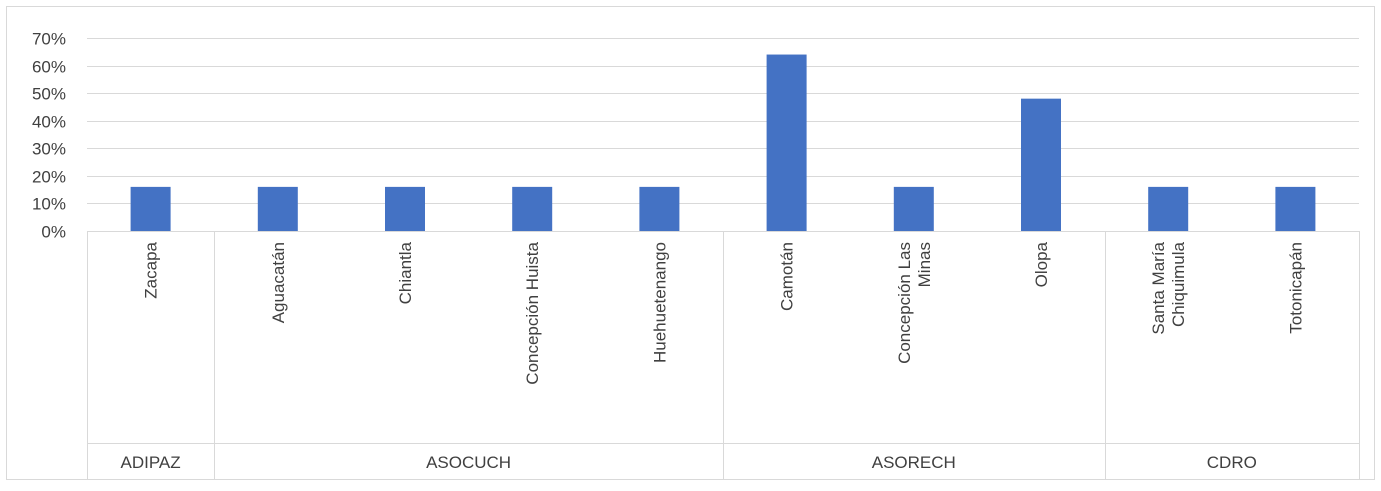 The image size is (1381, 491). Describe the element at coordinates (53, 232) in the screenshot. I see `y-tick-label: 0%` at that location.